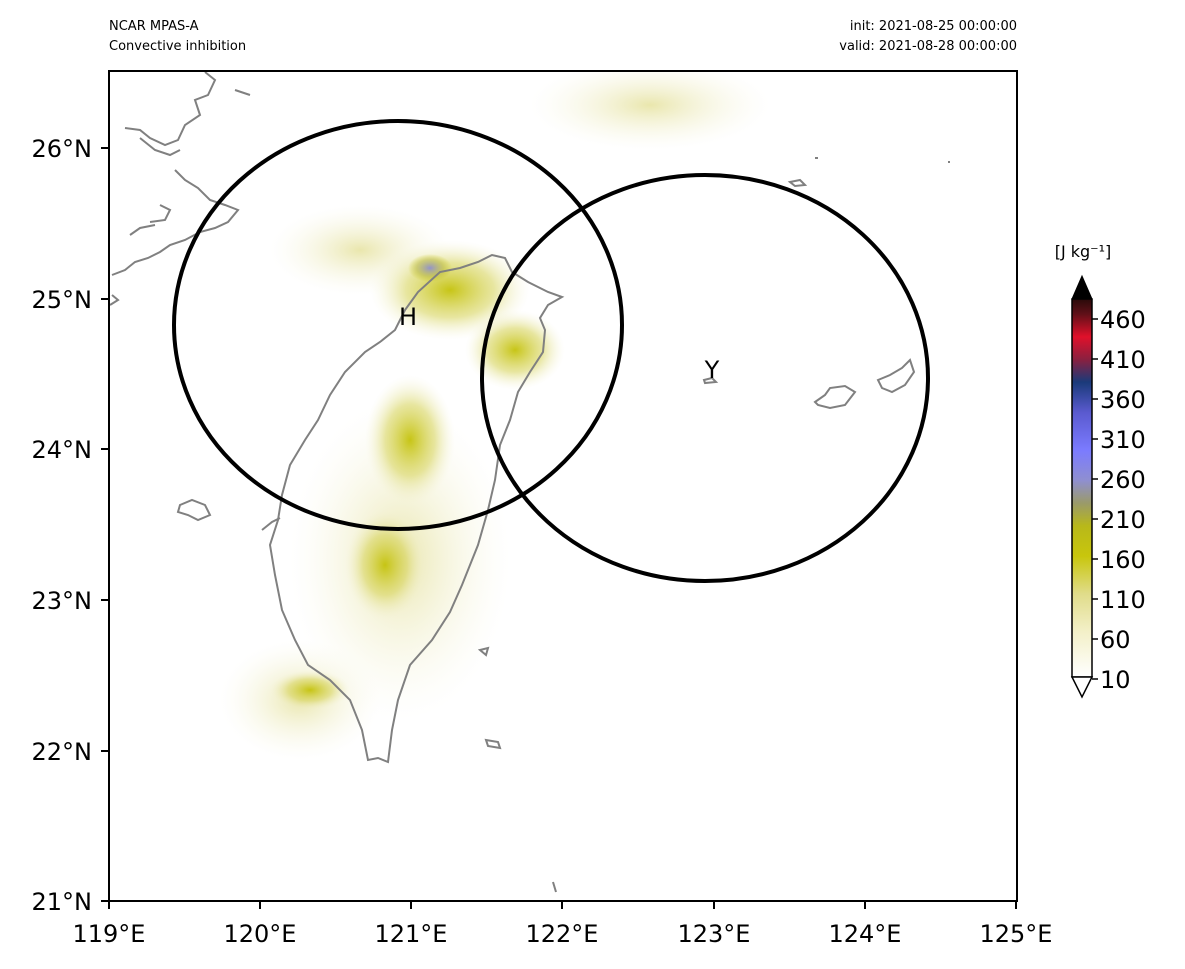 The image size is (1185, 969). I want to click on ishigaki-island, so click(896, 376).